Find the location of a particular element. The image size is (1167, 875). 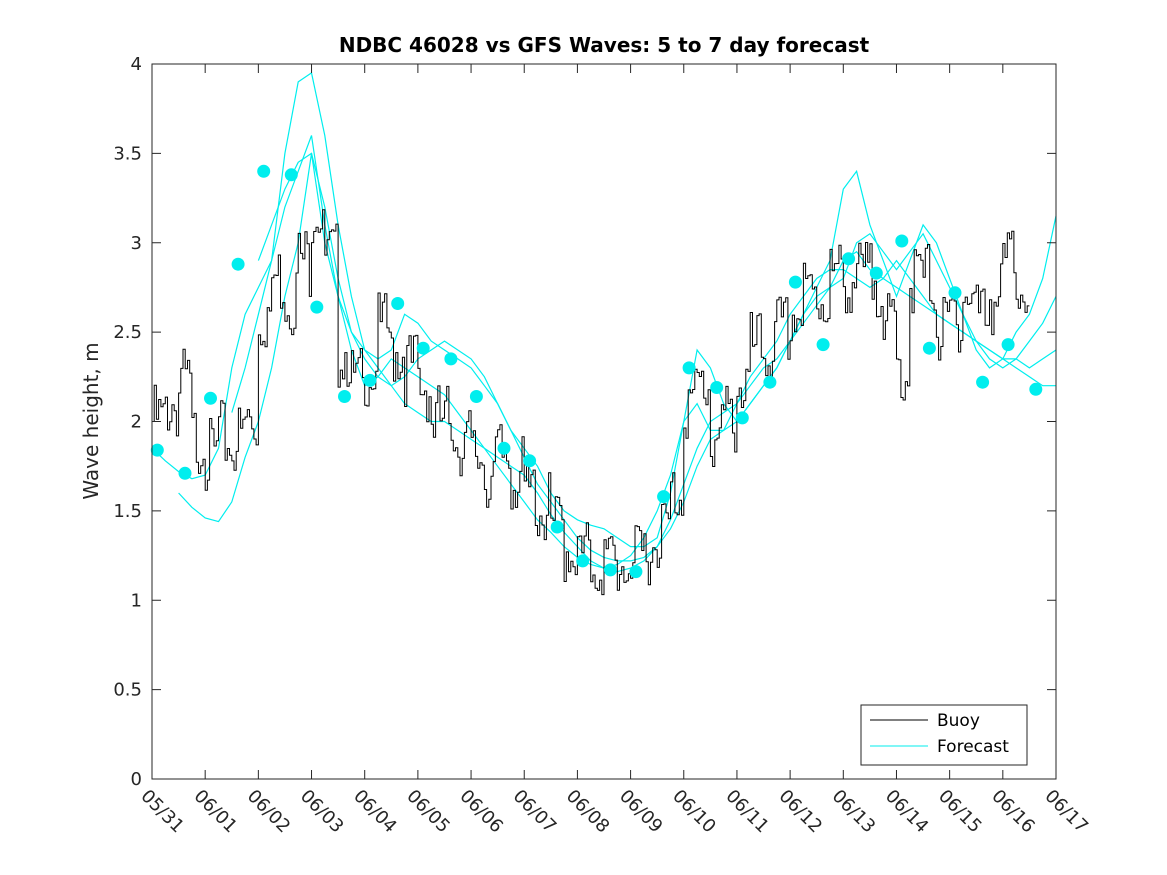

legend-box is located at coordinates (944, 735).